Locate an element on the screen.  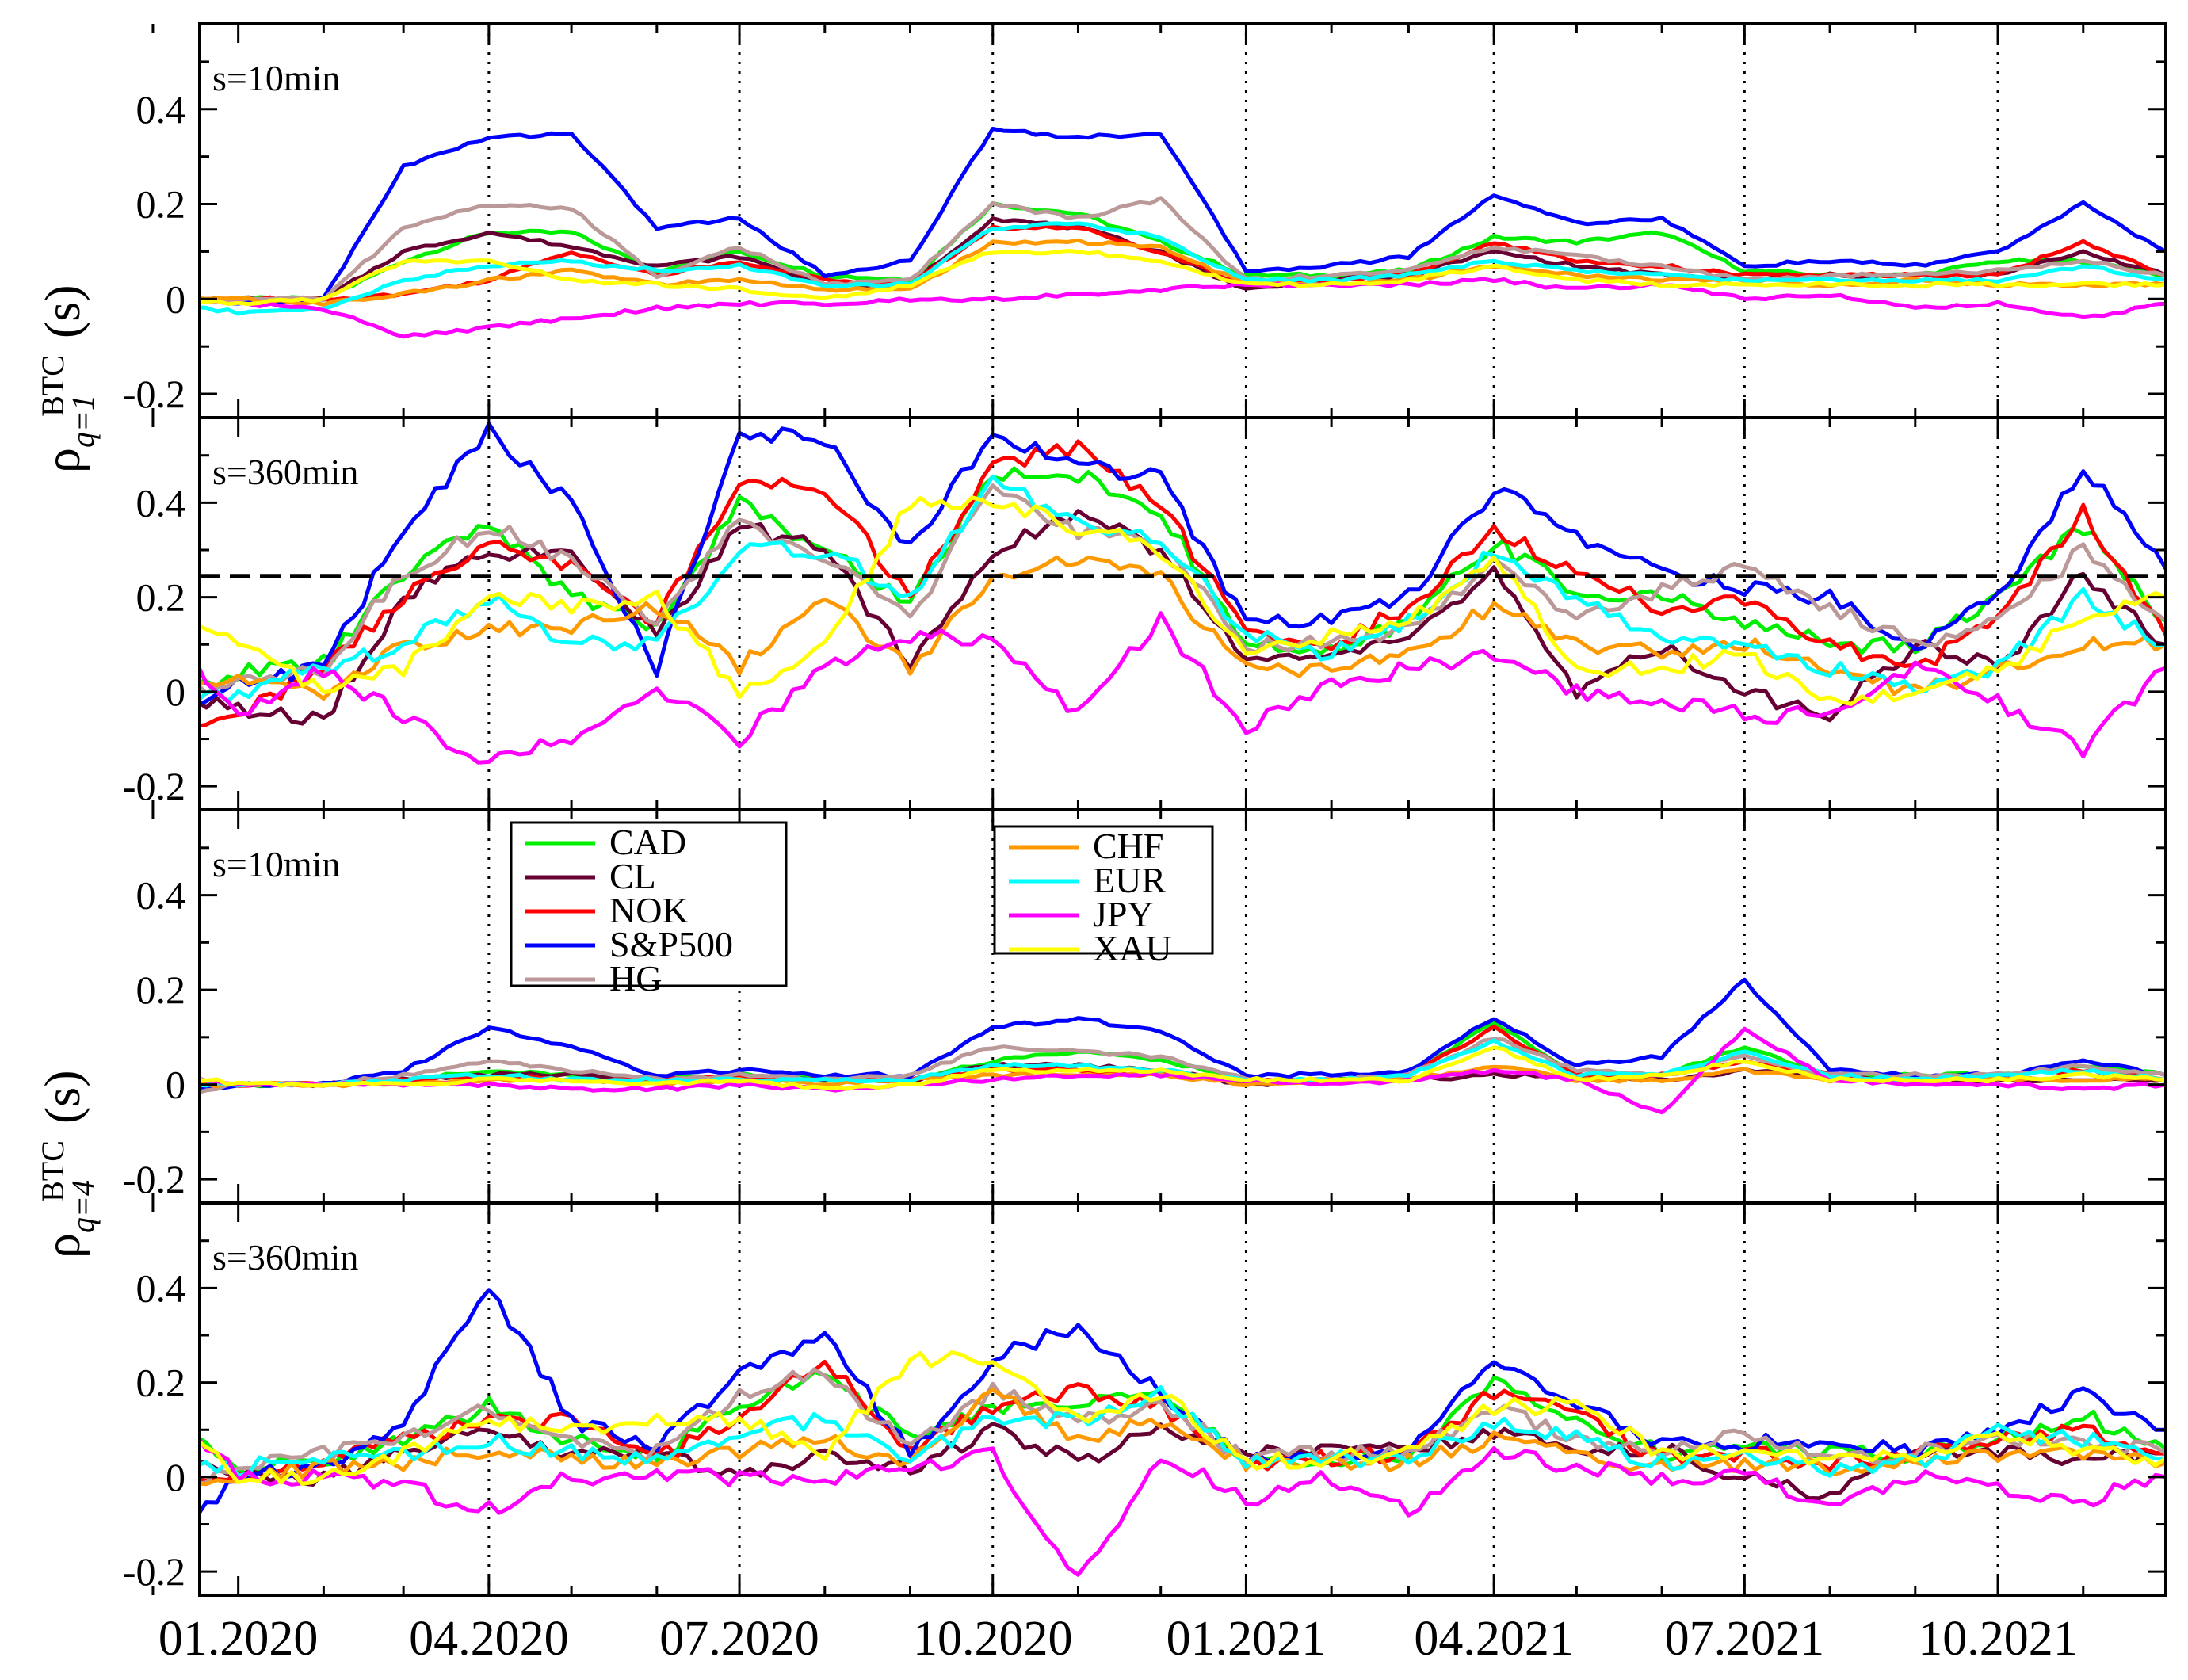
series-line-cl is located at coordinates (1183, 617).